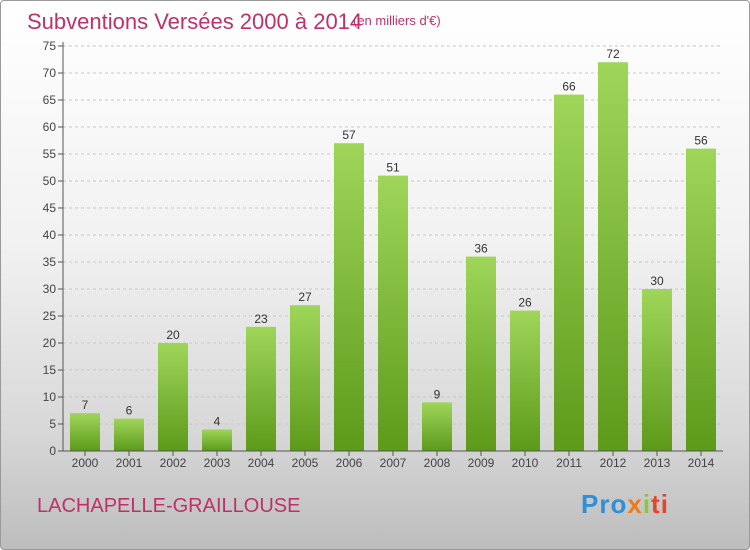 The image size is (750, 550). Describe the element at coordinates (525, 463) in the screenshot. I see `x-tick-label: 2010` at that location.